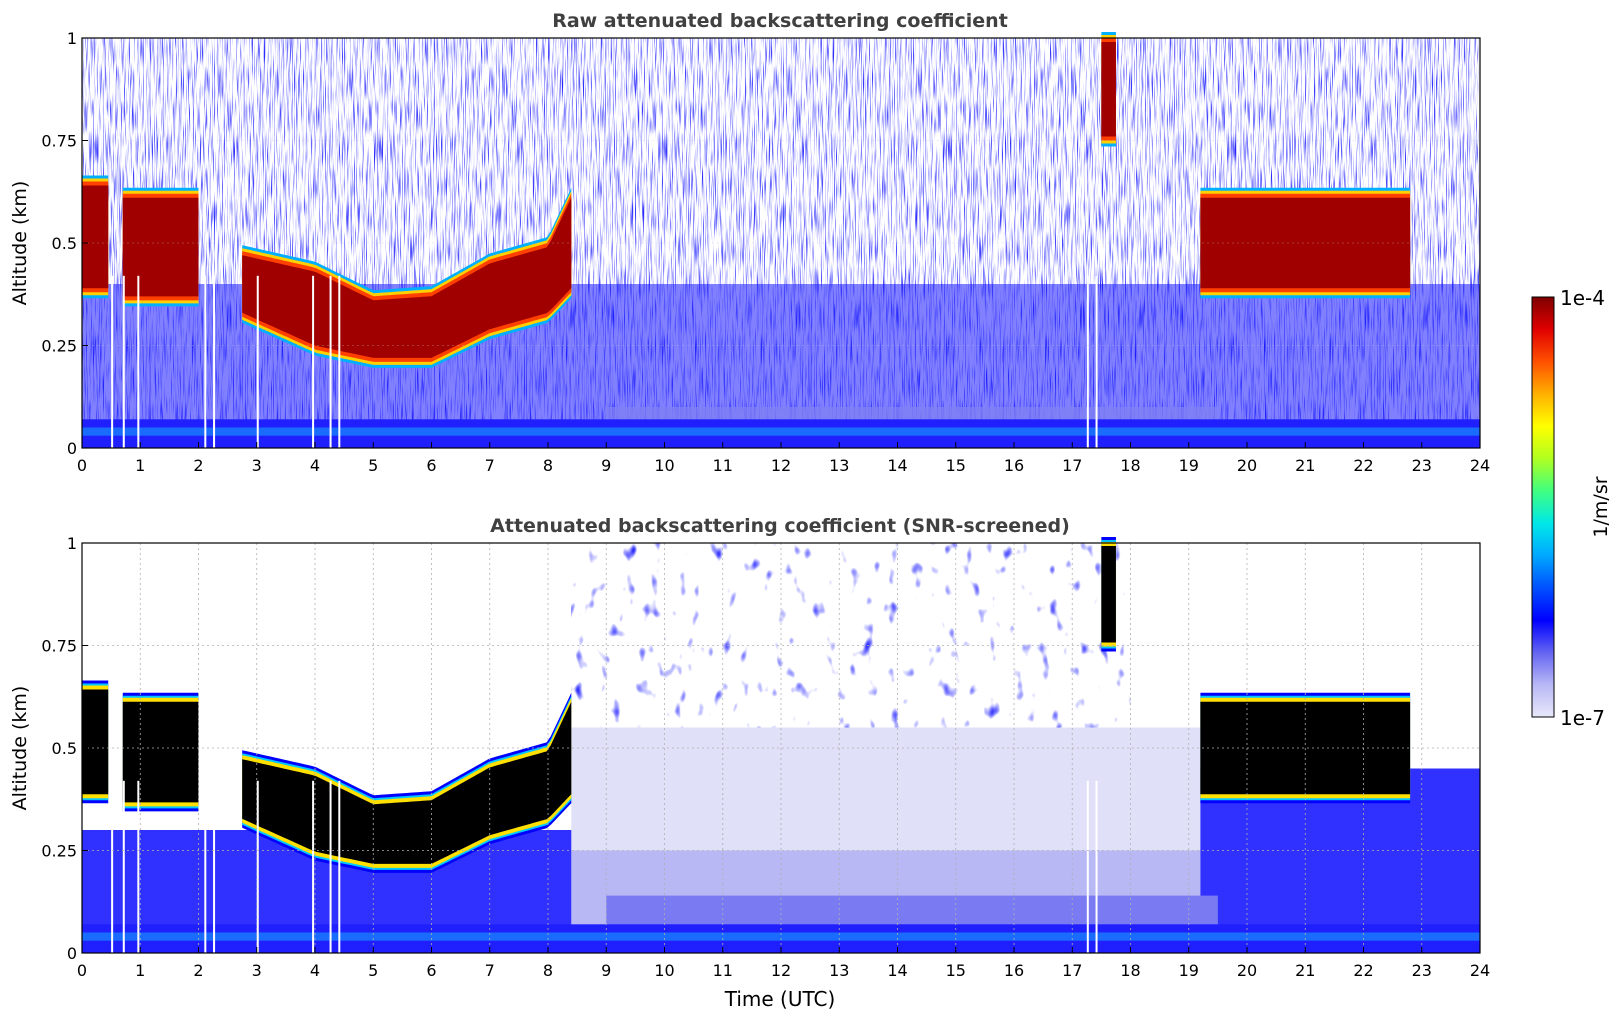 Image resolution: width=1621 pixels, height=1020 pixels. Describe the element at coordinates (664, 465) in the screenshot. I see `x-tick-label: 10` at that location.